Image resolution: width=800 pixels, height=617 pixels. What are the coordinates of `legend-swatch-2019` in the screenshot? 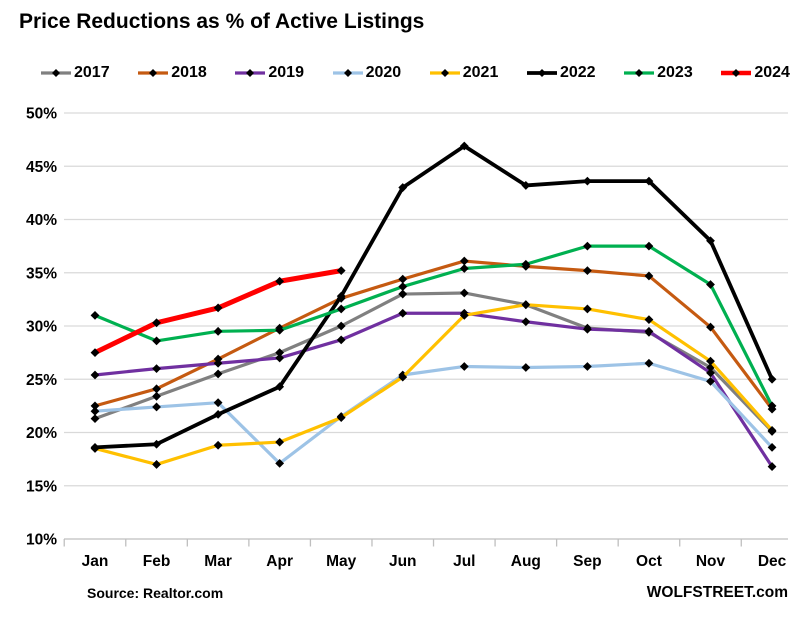 It's located at (250, 73).